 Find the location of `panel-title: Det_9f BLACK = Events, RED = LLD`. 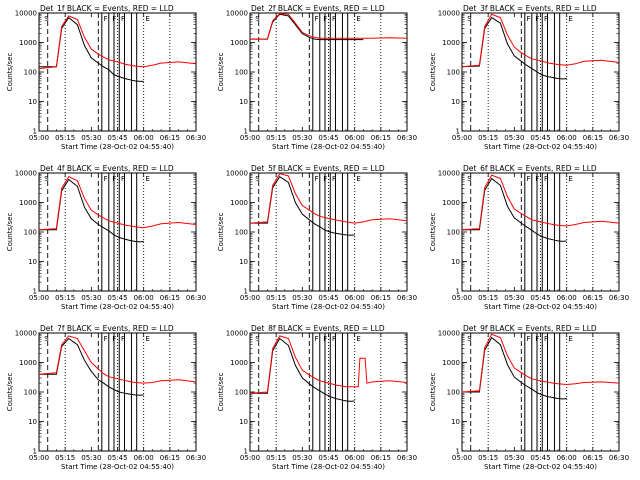

panel-title: Det_9f BLACK = Events, RED = LLD is located at coordinates (530, 328).